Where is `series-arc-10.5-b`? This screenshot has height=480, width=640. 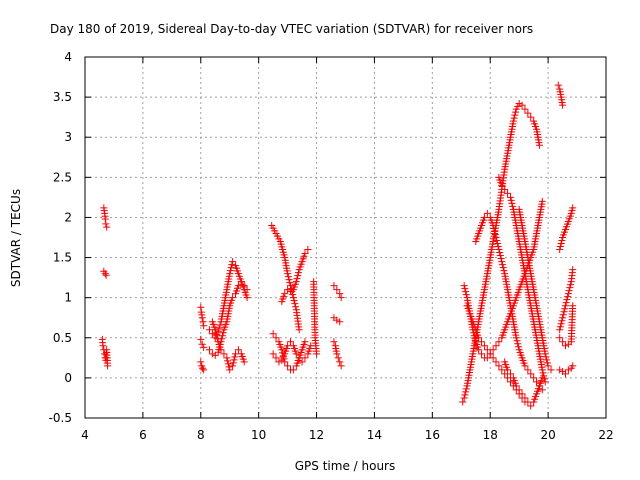
series-arc-10.5-b is located at coordinates (292, 352).